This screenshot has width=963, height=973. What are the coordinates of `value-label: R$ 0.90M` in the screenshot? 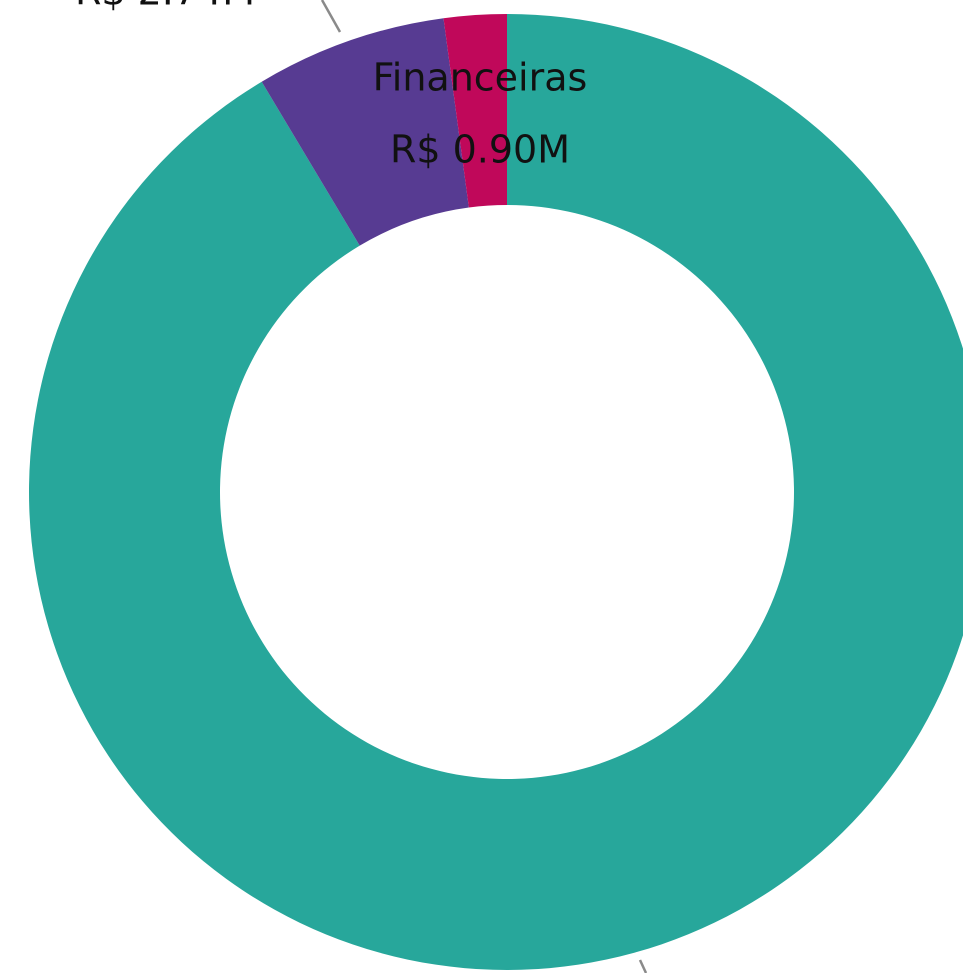 It's located at (480, 150).